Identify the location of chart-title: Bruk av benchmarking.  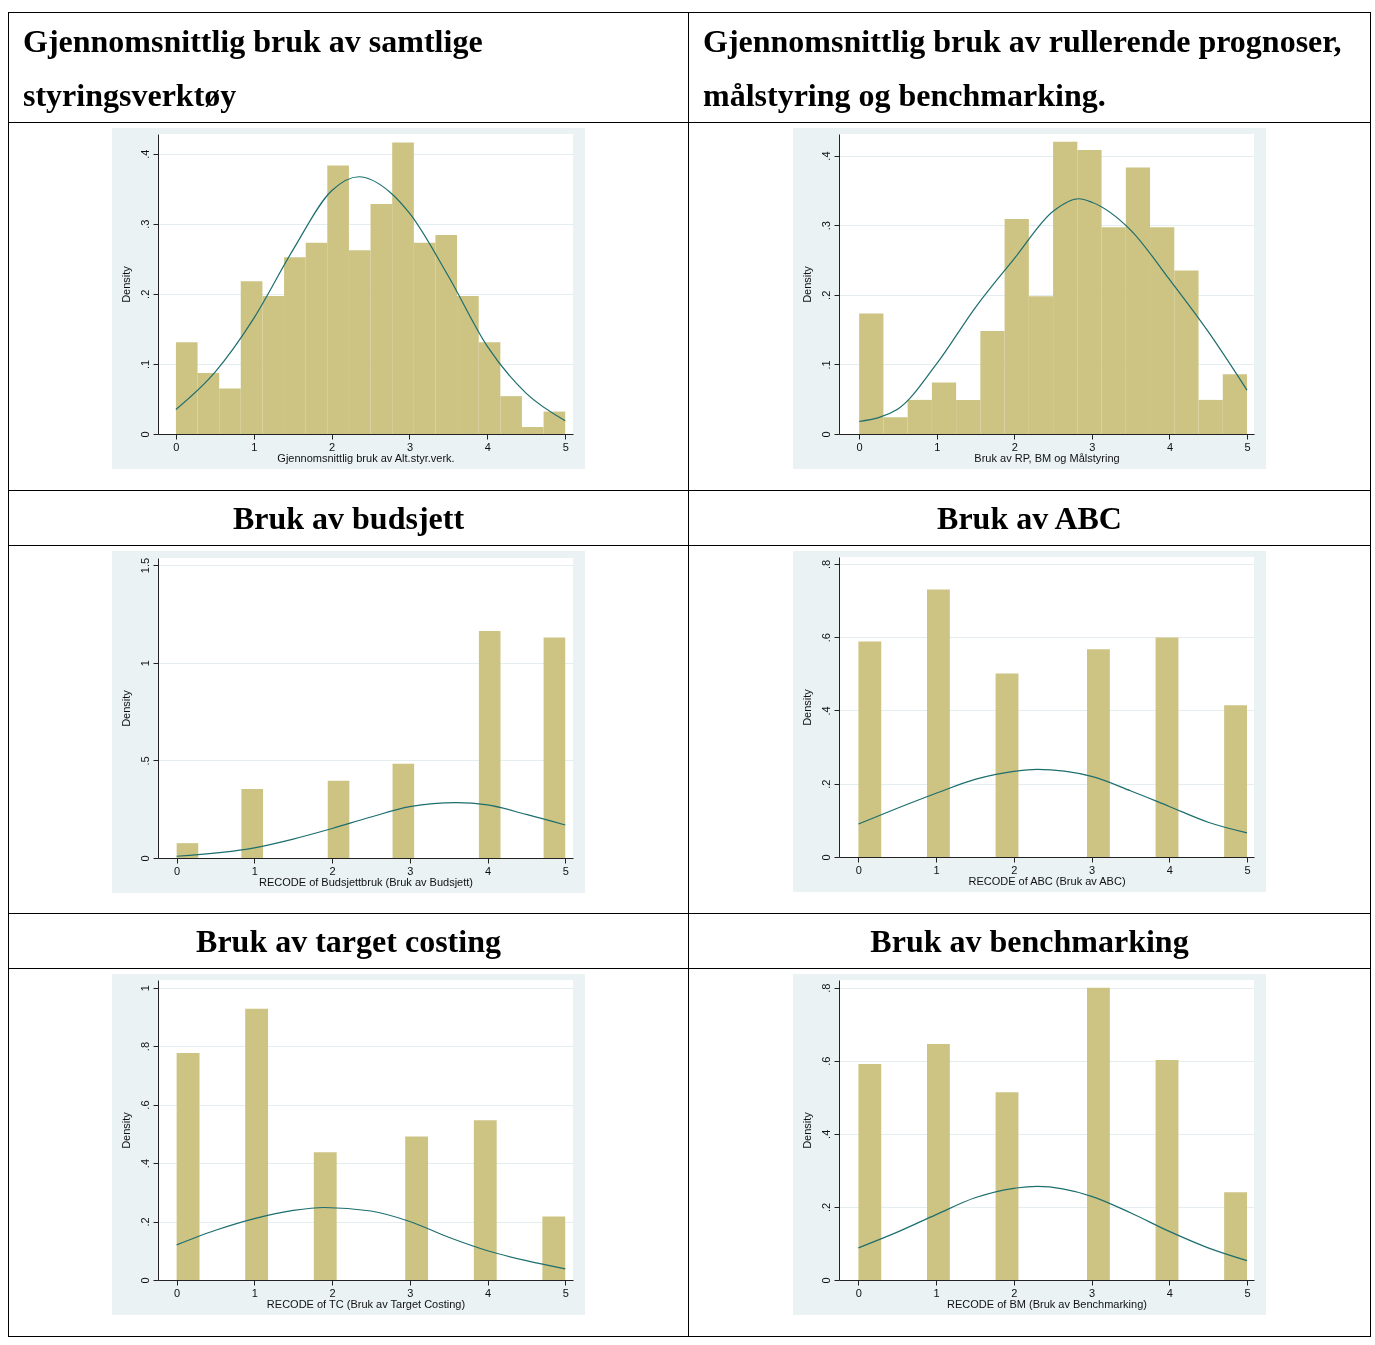
(1029, 941).